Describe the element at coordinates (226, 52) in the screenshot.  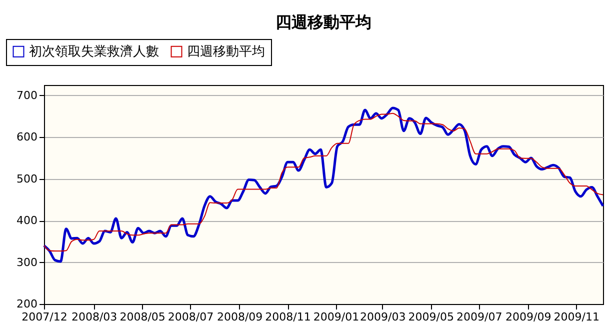
I see `legend-label: 四週移動平均` at that location.